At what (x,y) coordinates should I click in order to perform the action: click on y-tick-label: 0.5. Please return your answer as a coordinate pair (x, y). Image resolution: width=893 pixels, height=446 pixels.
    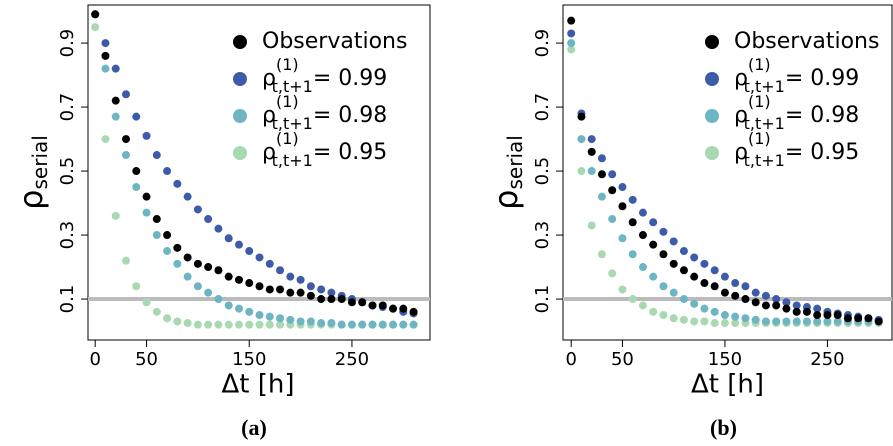
    Looking at the image, I should click on (542, 171).